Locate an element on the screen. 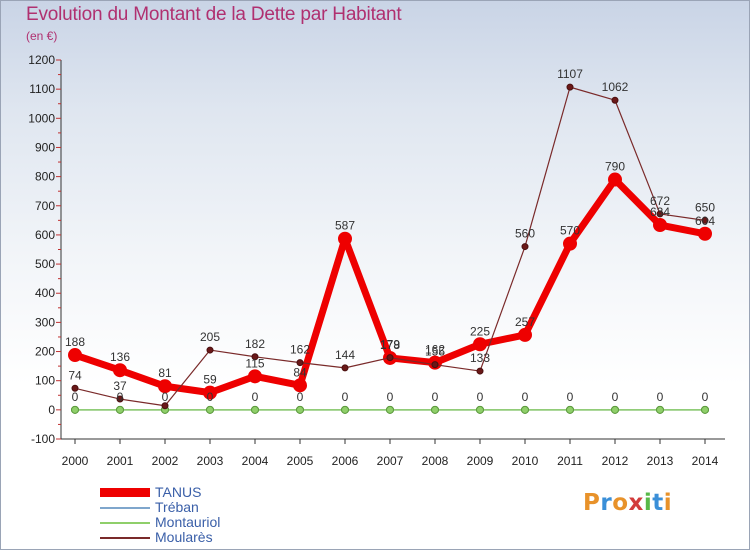 Image resolution: width=750 pixels, height=550 pixels. legend-label-treban: Tréban is located at coordinates (177, 507).